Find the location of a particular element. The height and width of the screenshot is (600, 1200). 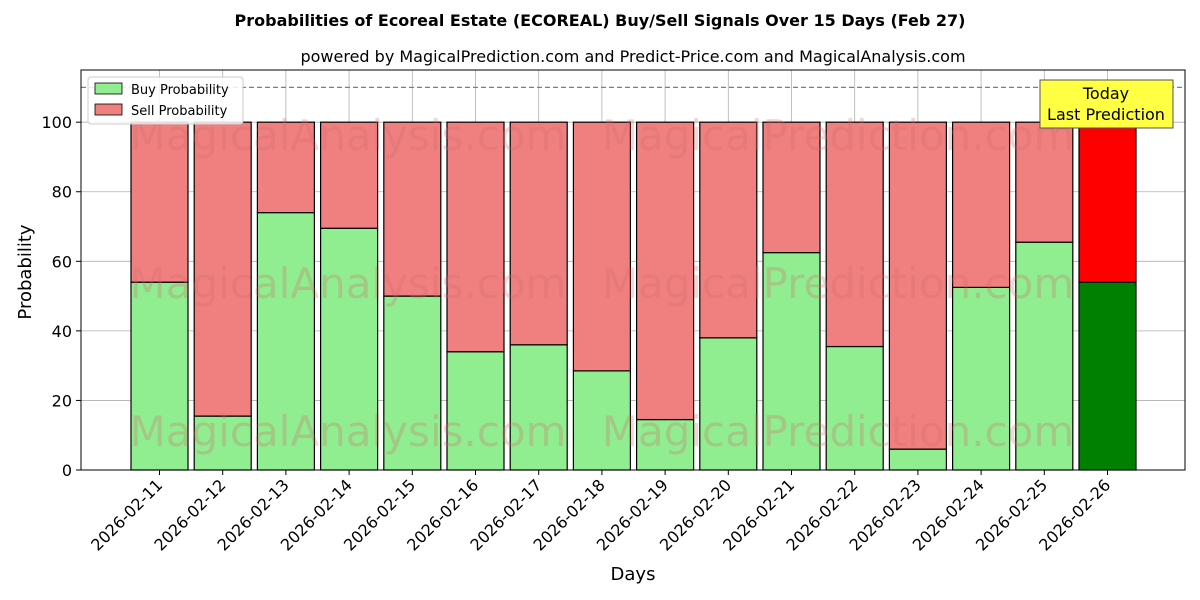

watermark-text-1-b: MagicalPrediction.com is located at coordinates (838, 283).